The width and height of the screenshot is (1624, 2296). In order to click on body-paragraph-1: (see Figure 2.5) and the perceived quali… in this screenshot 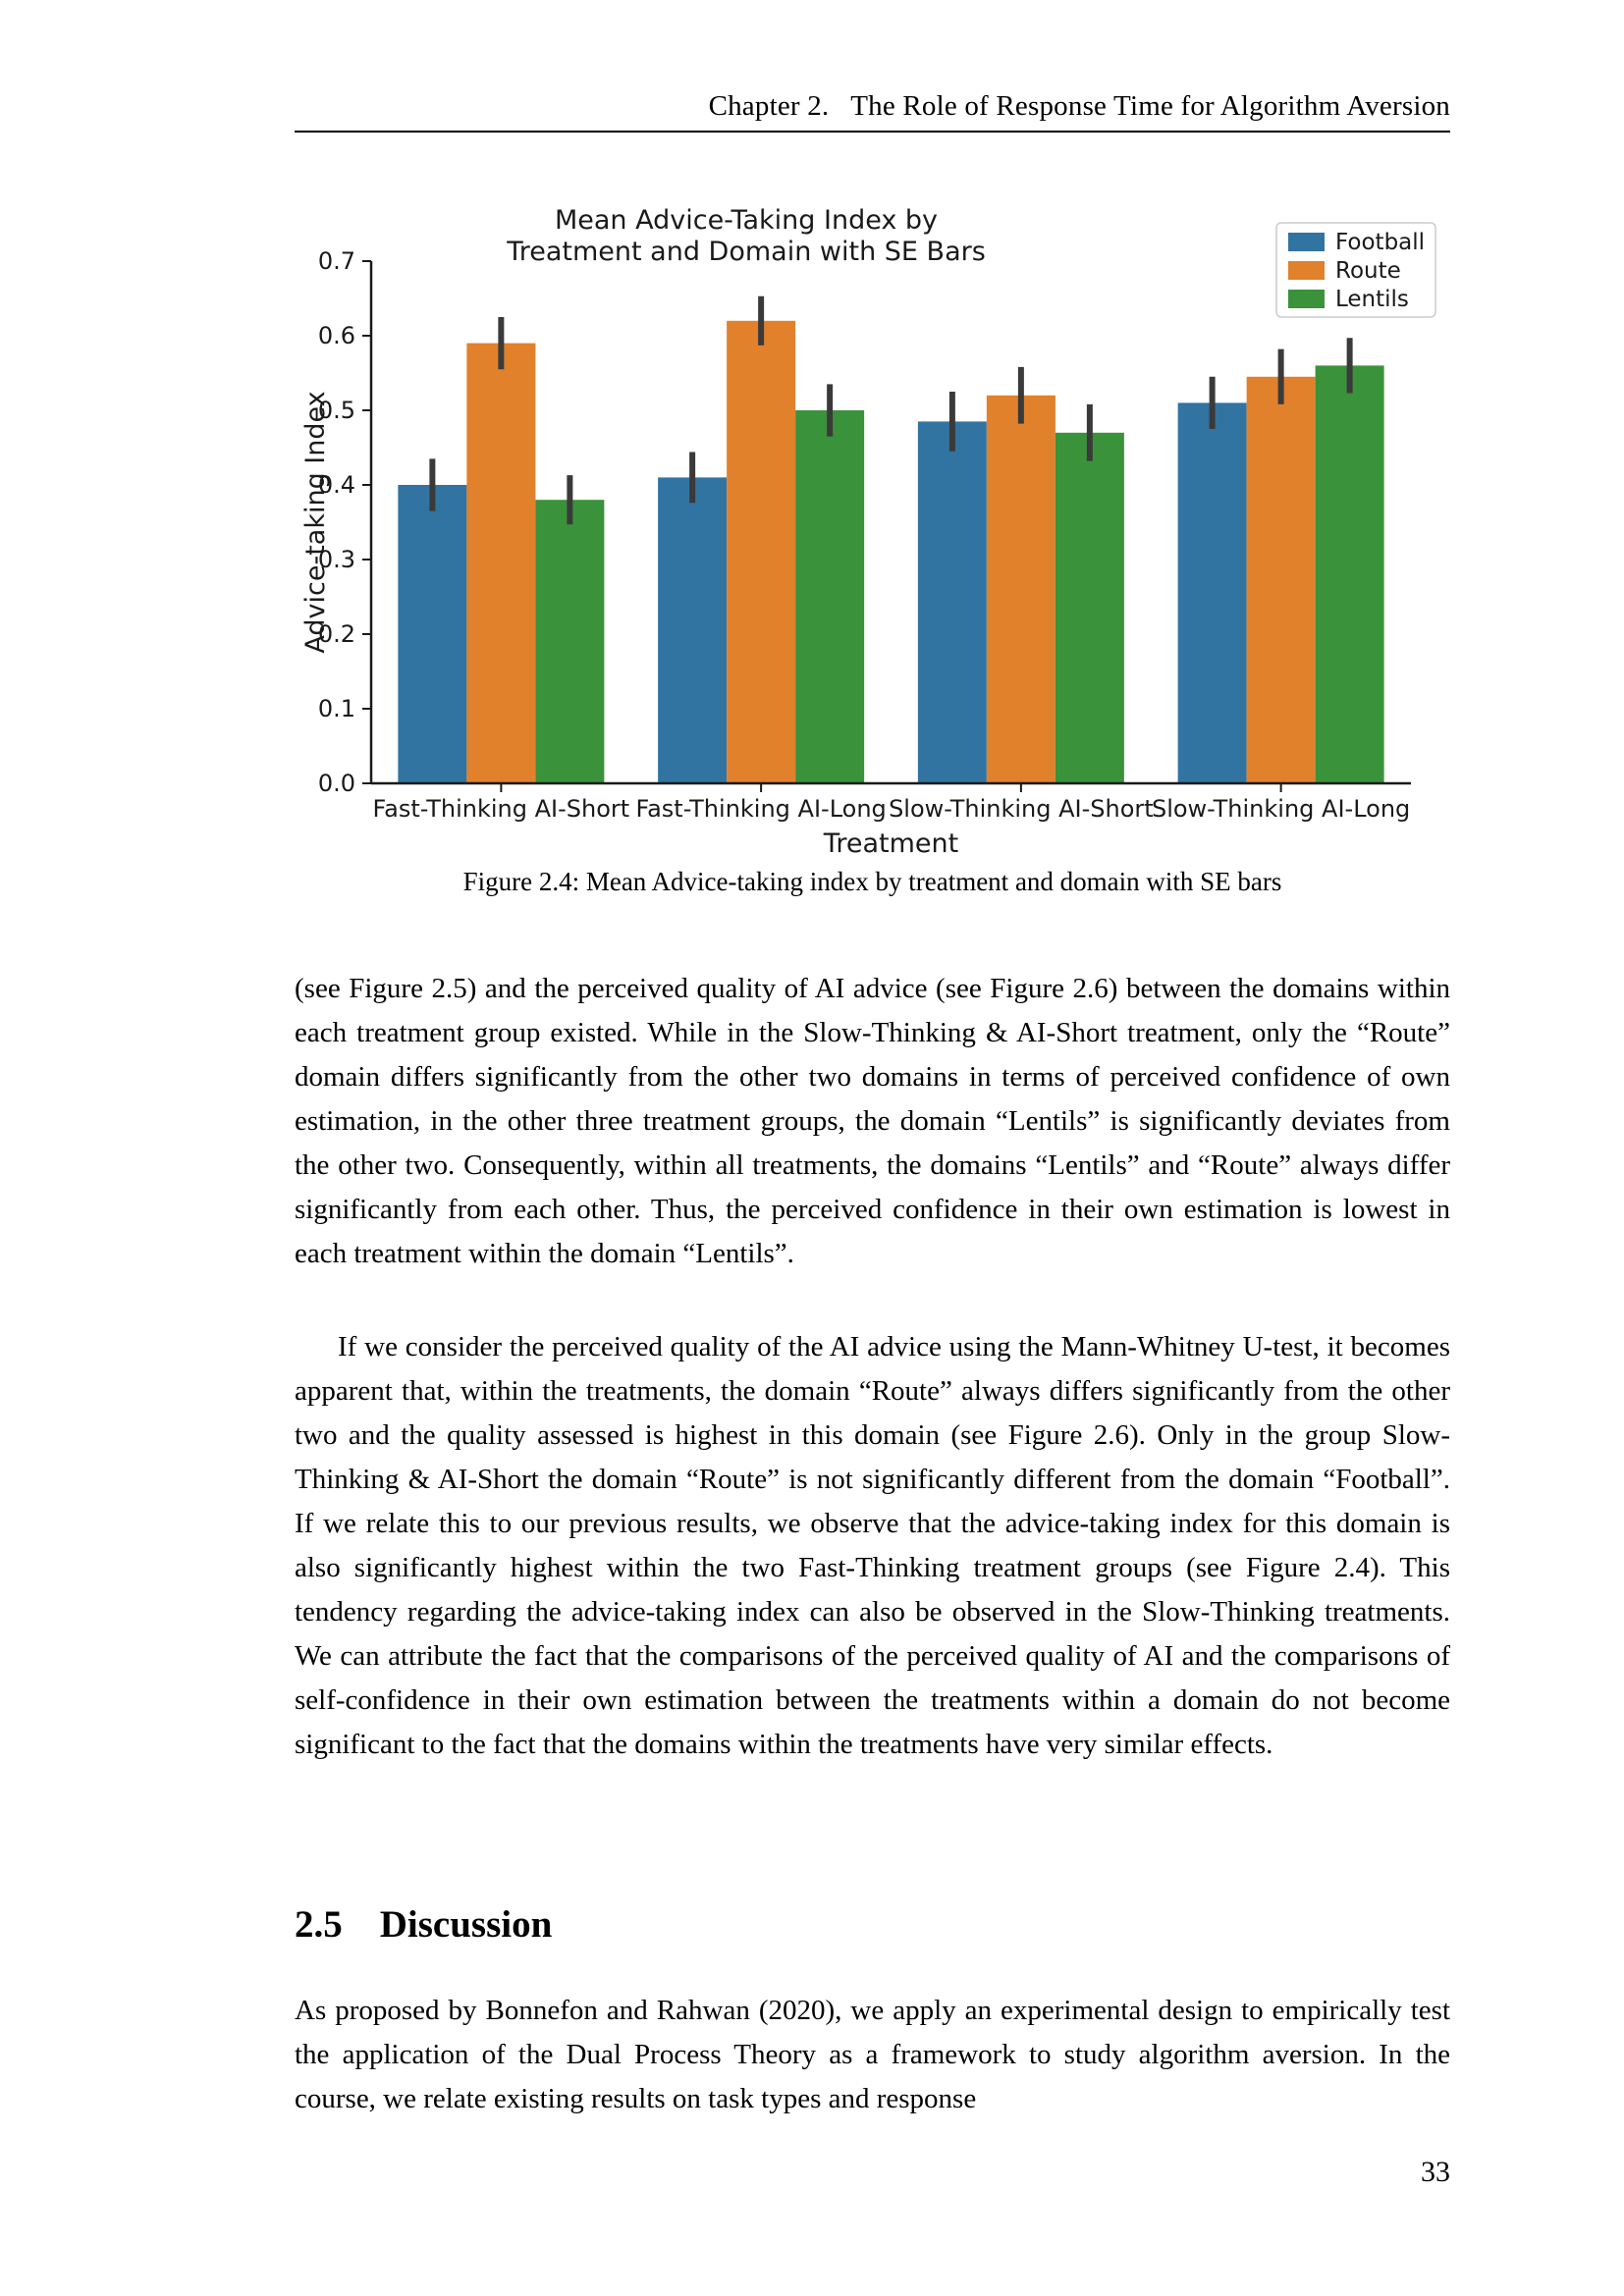, I will do `click(872, 1121)`.